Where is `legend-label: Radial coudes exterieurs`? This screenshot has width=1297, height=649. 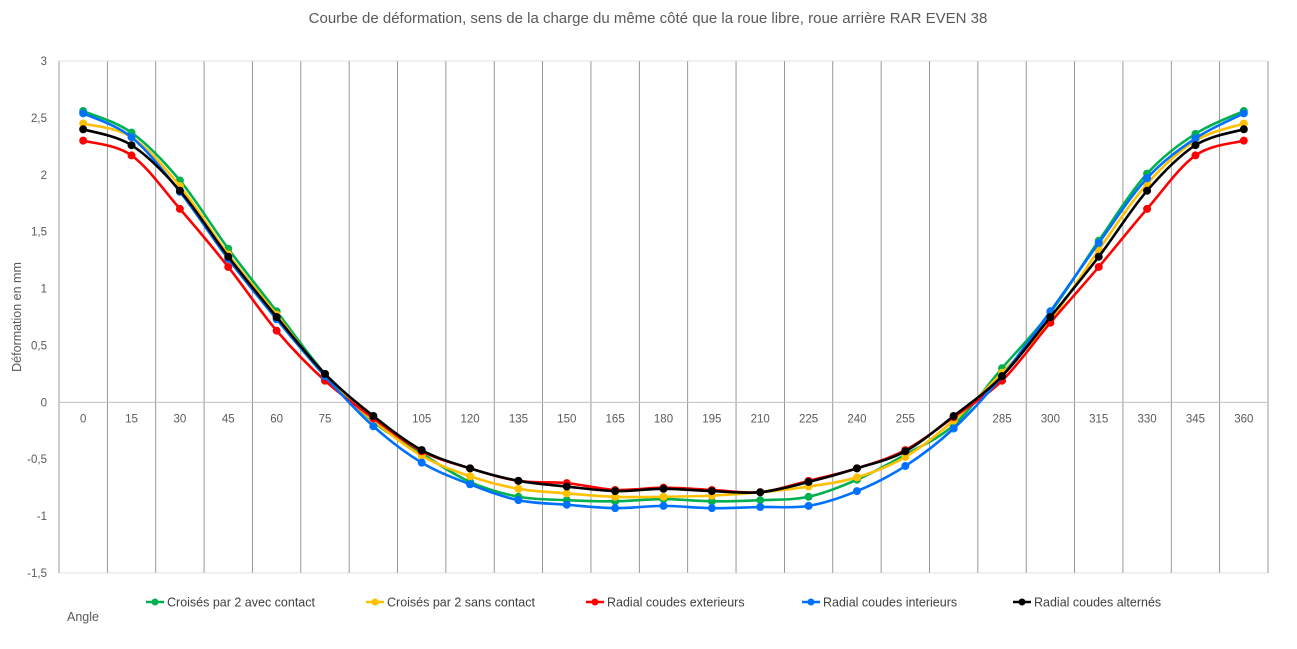
legend-label: Radial coudes exterieurs is located at coordinates (676, 603).